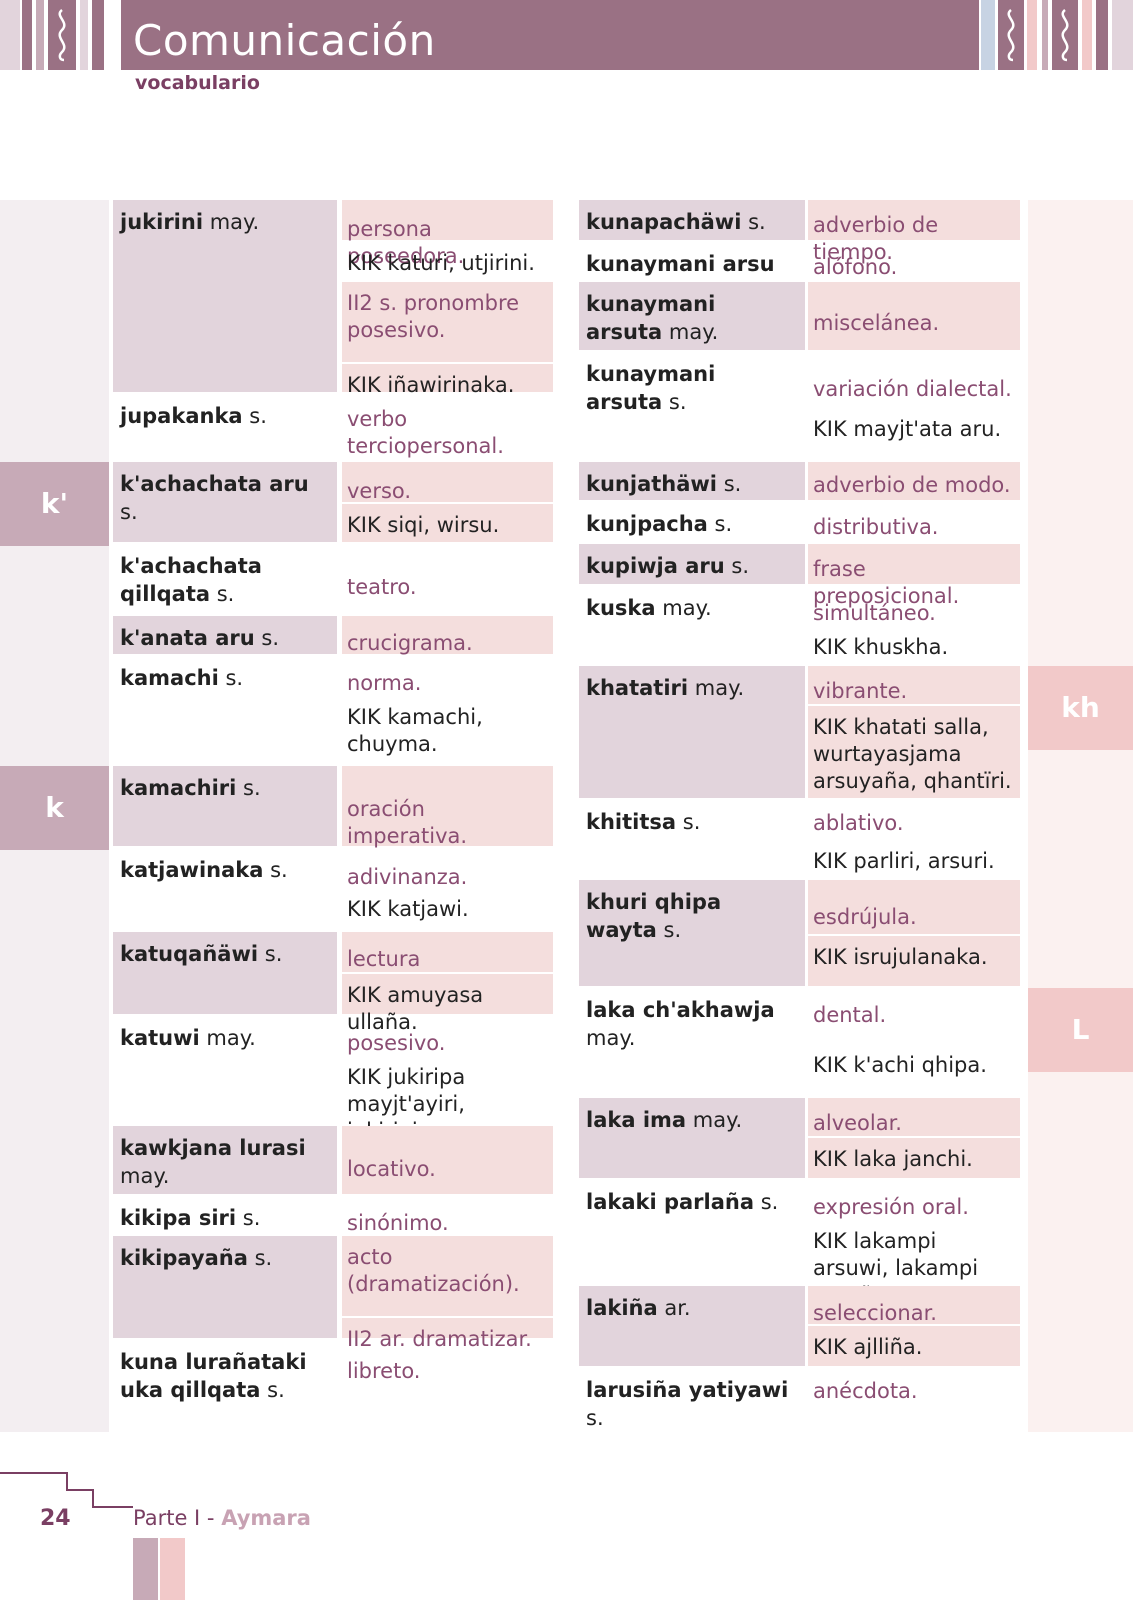 The width and height of the screenshot is (1133, 1600). Describe the element at coordinates (162, 222) in the screenshot. I see `term-word: jukirini` at that location.